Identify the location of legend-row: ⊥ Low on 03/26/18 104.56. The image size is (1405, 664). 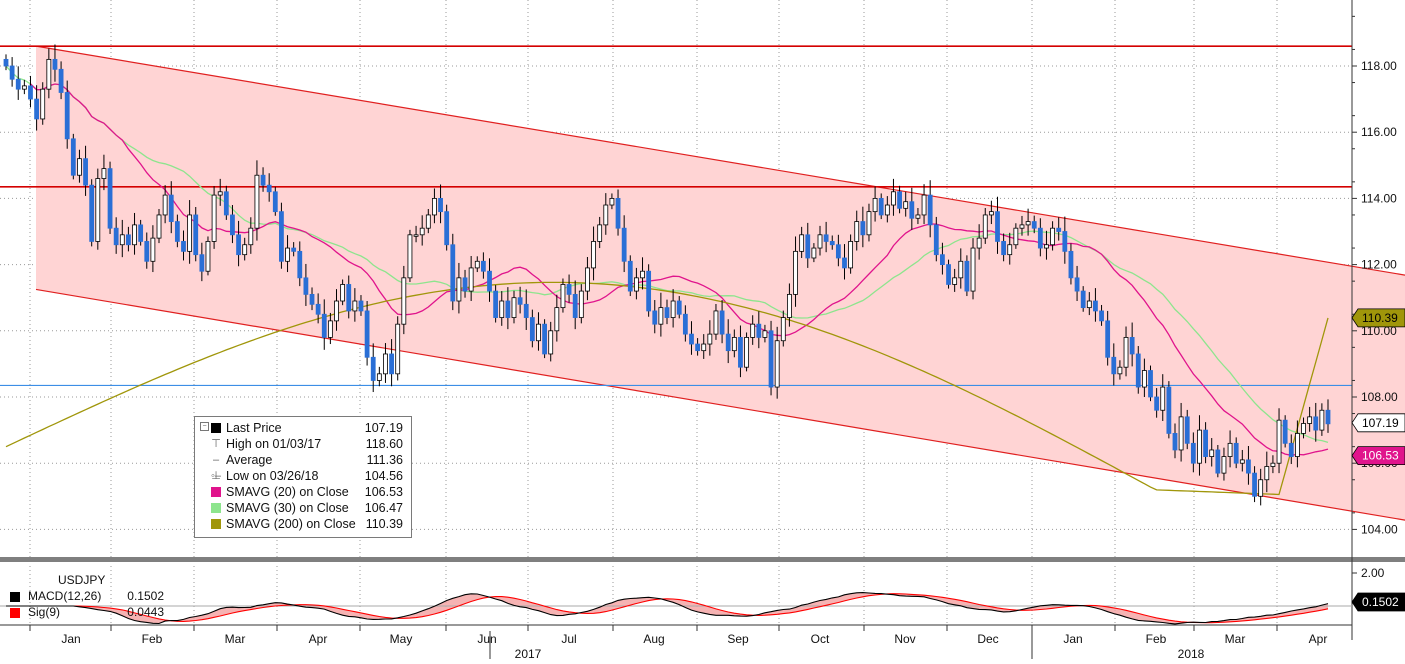
(300, 476).